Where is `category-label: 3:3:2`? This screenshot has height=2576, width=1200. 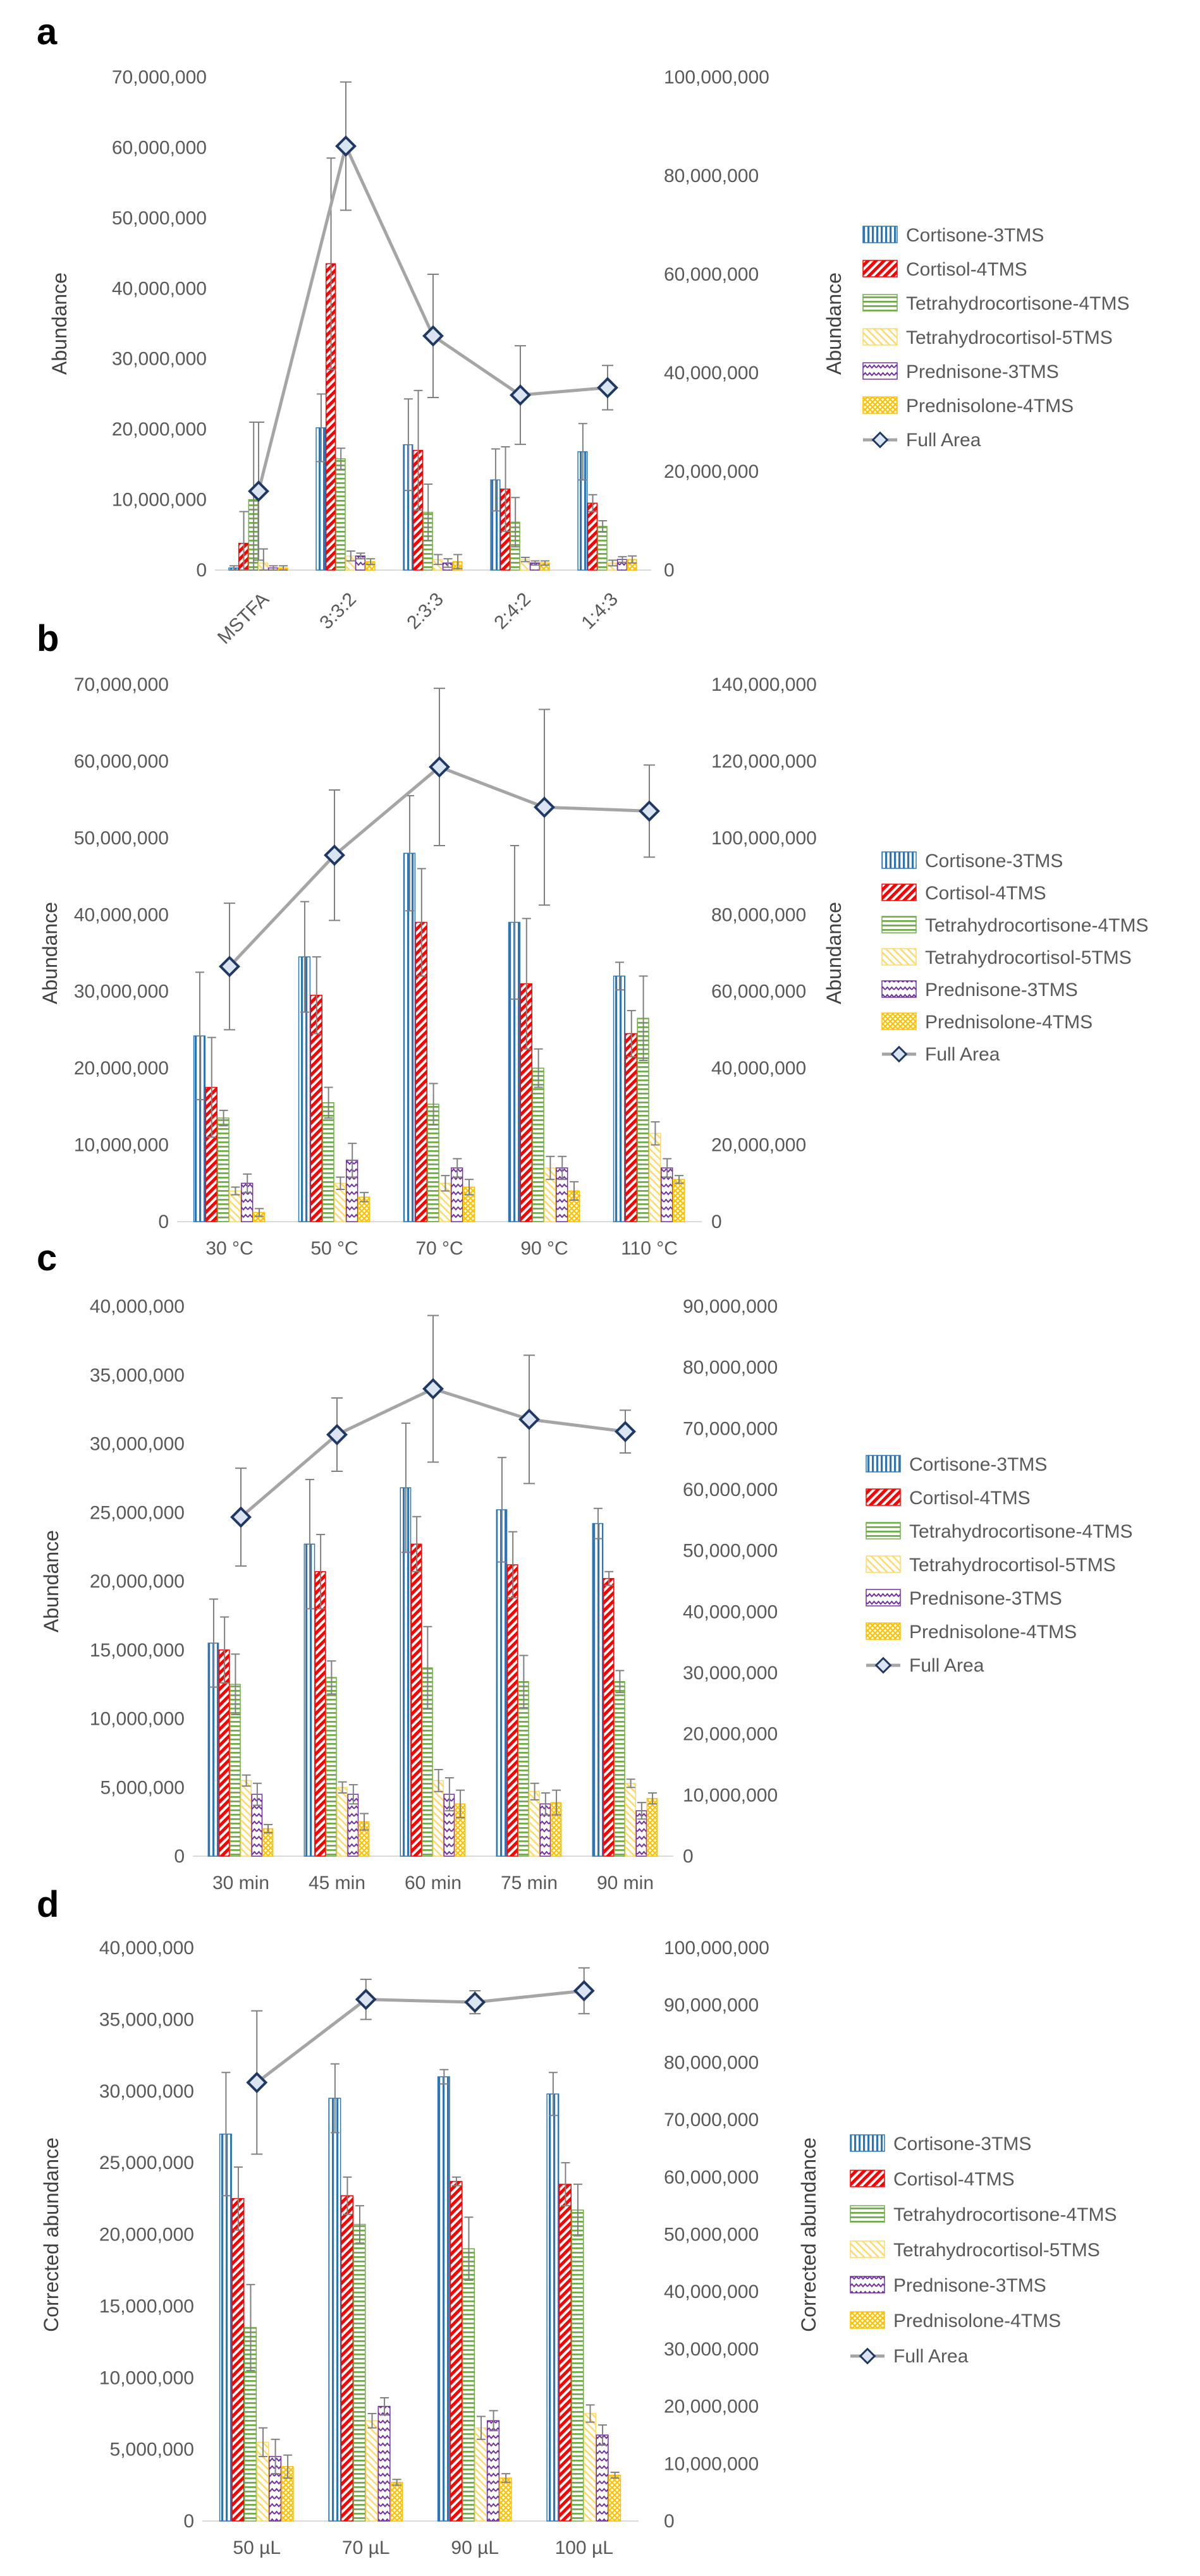
category-label: 3:3:2 is located at coordinates (337, 611).